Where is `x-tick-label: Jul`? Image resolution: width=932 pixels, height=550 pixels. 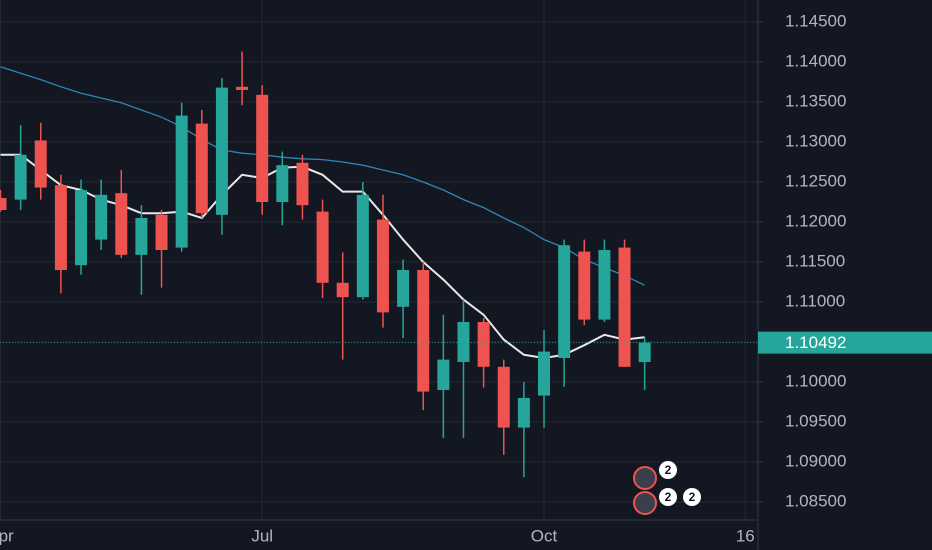
x-tick-label: Jul is located at coordinates (262, 535).